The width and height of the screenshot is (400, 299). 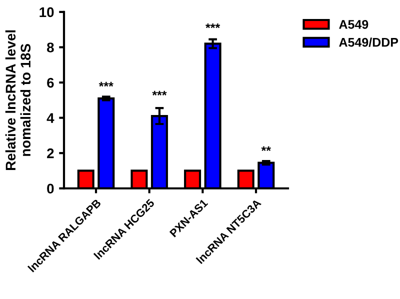 What do you see at coordinates (368, 42) in the screenshot?
I see `legend-label: A549/DDP` at bounding box center [368, 42].